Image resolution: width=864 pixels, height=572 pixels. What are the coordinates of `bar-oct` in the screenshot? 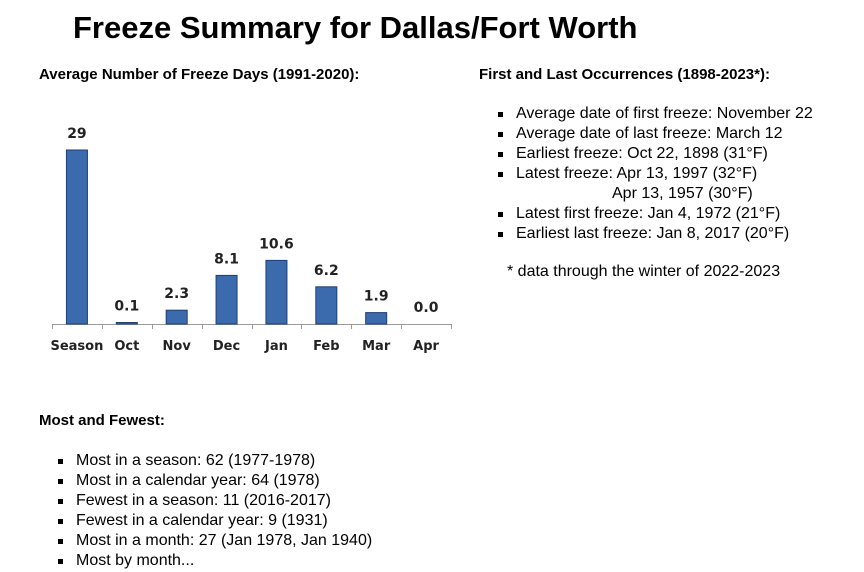 It's located at (126, 323).